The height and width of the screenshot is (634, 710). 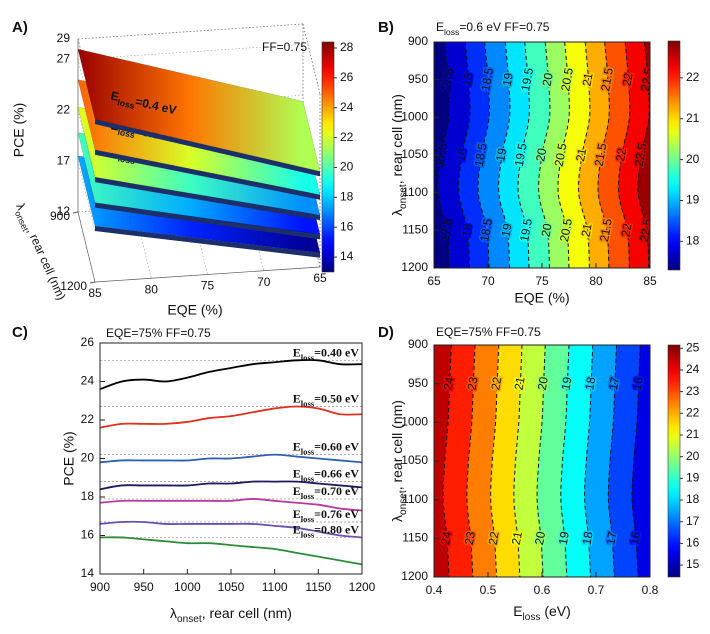 What do you see at coordinates (521, 155) in the screenshot?
I see `contour-label: 19.5` at bounding box center [521, 155].